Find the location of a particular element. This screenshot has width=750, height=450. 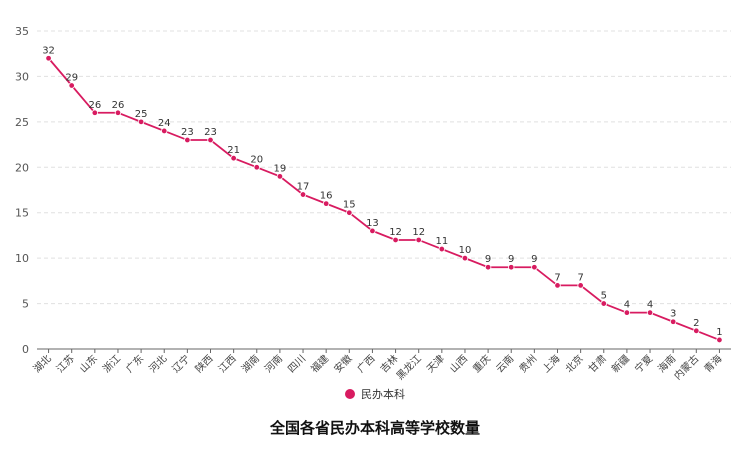

x-tick-label: 福建 is located at coordinates (319, 363).